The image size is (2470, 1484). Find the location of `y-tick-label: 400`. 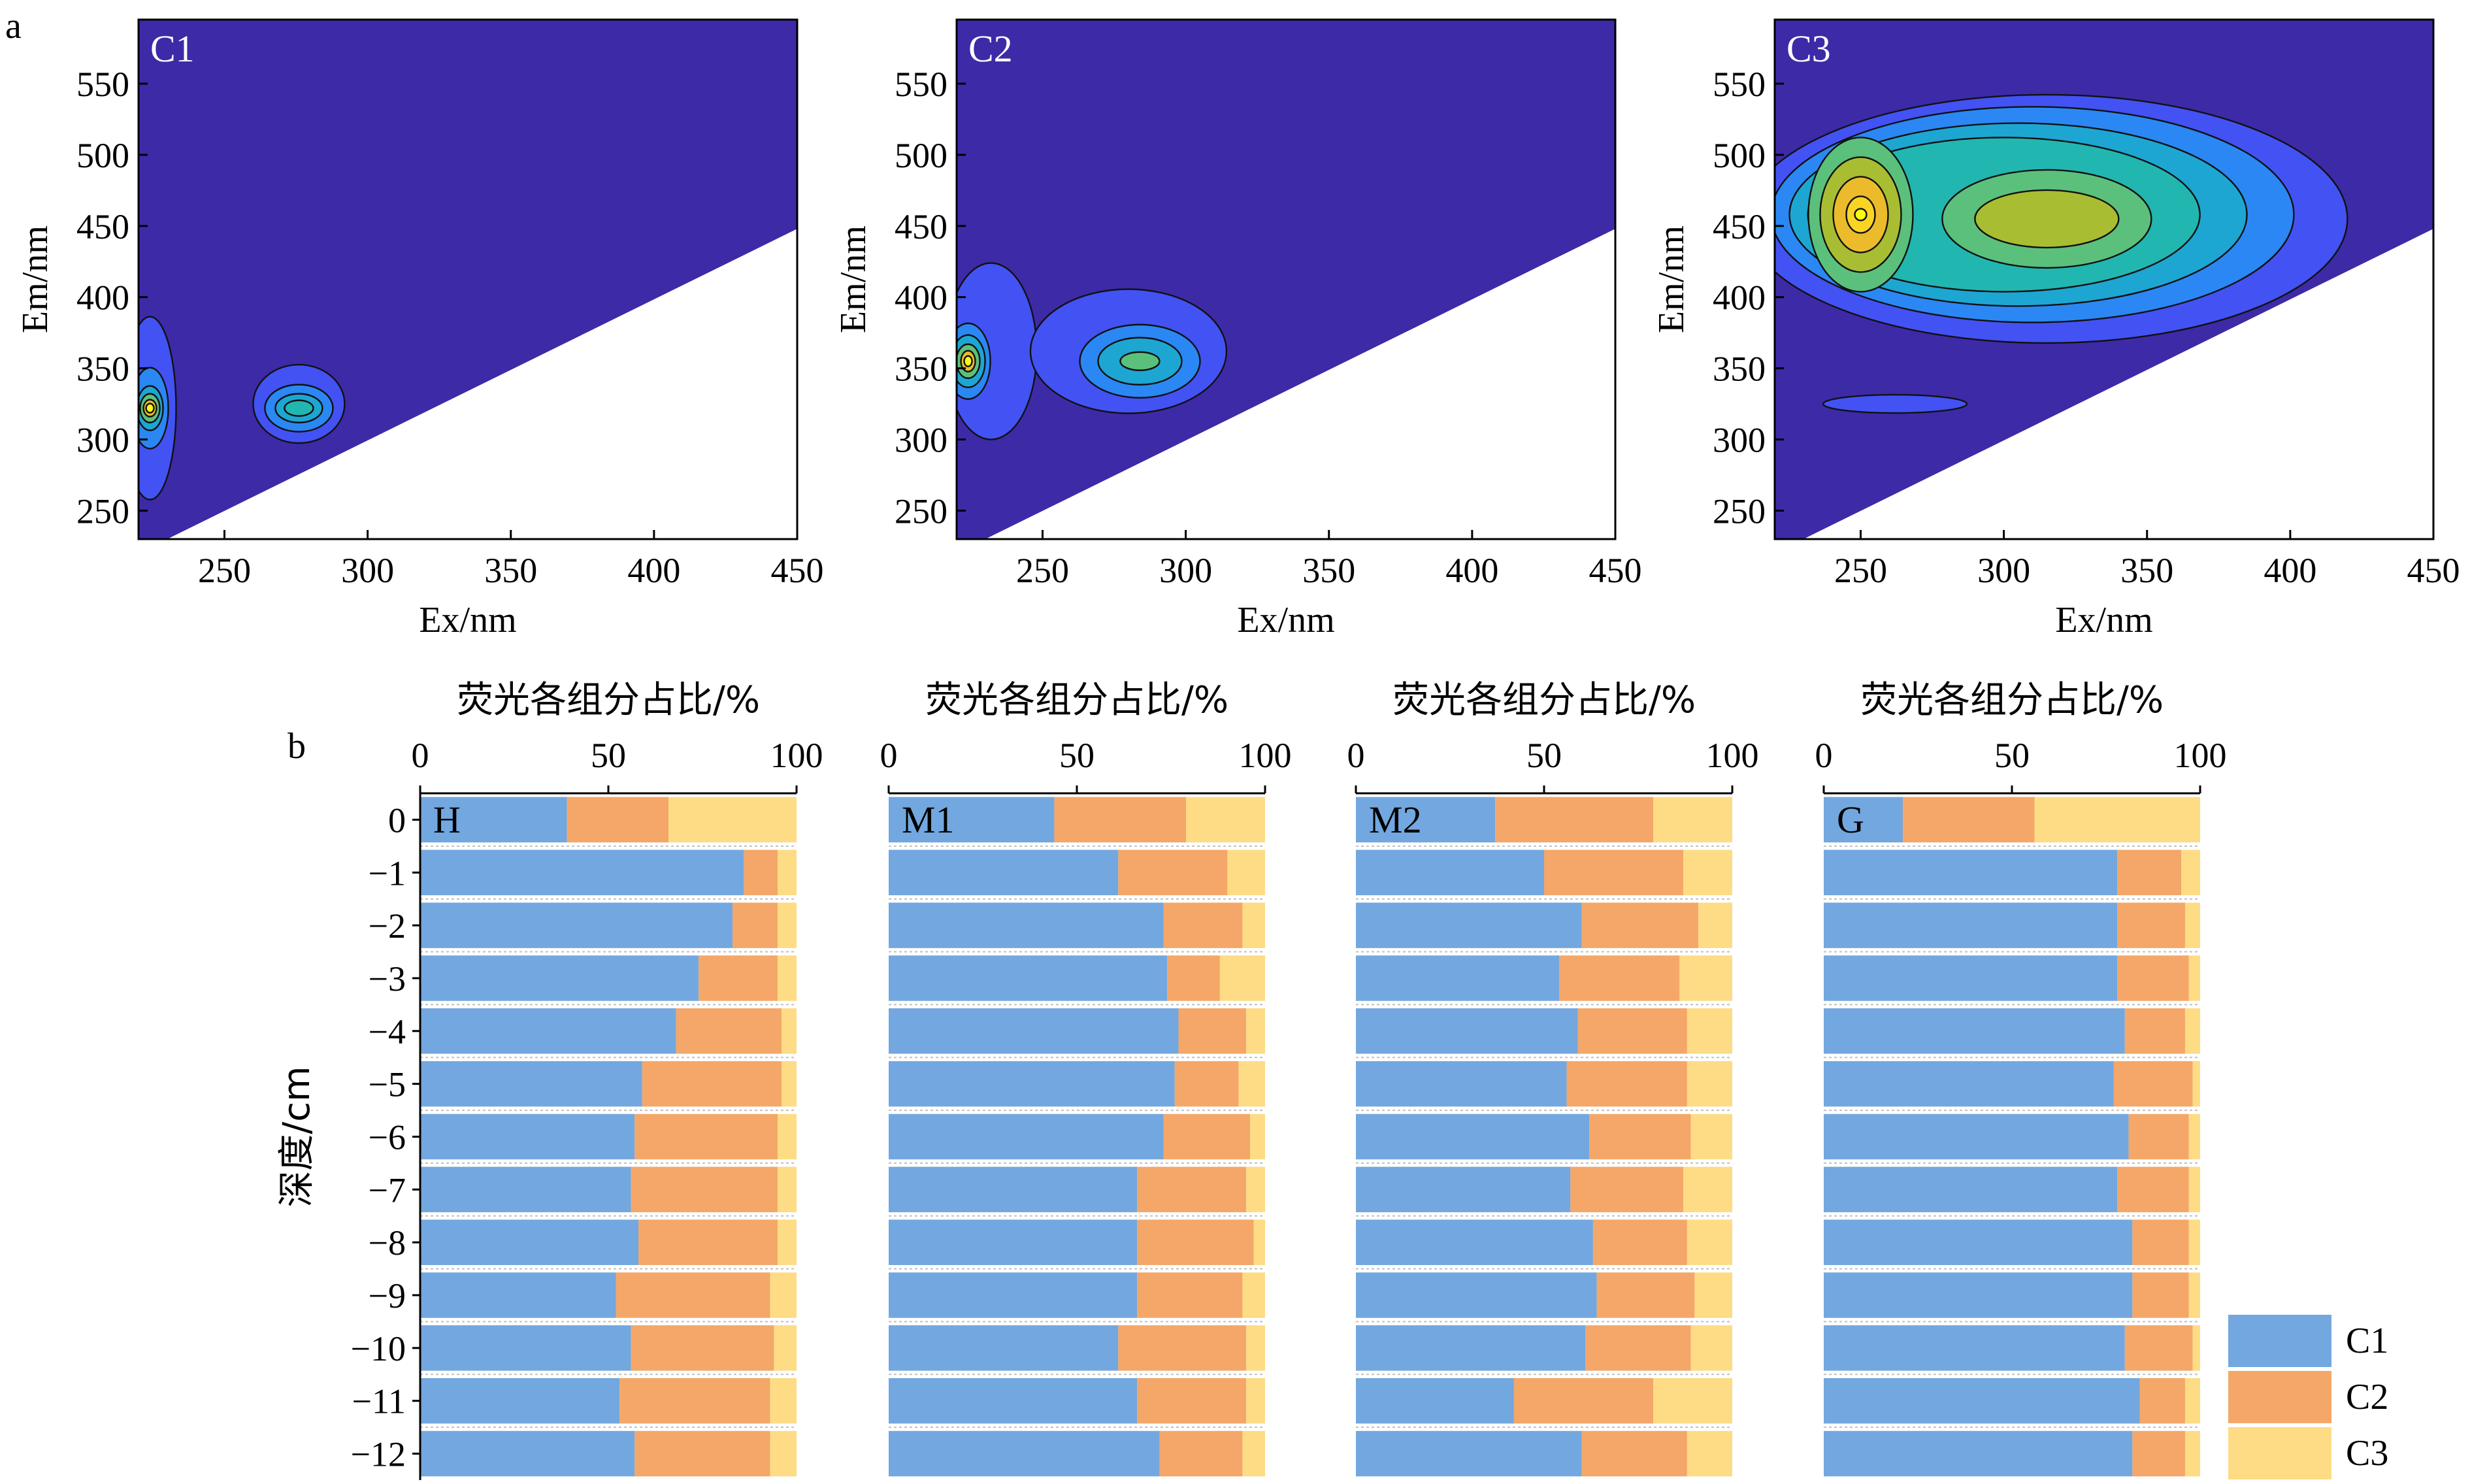

y-tick-label: 400 is located at coordinates (921, 298).